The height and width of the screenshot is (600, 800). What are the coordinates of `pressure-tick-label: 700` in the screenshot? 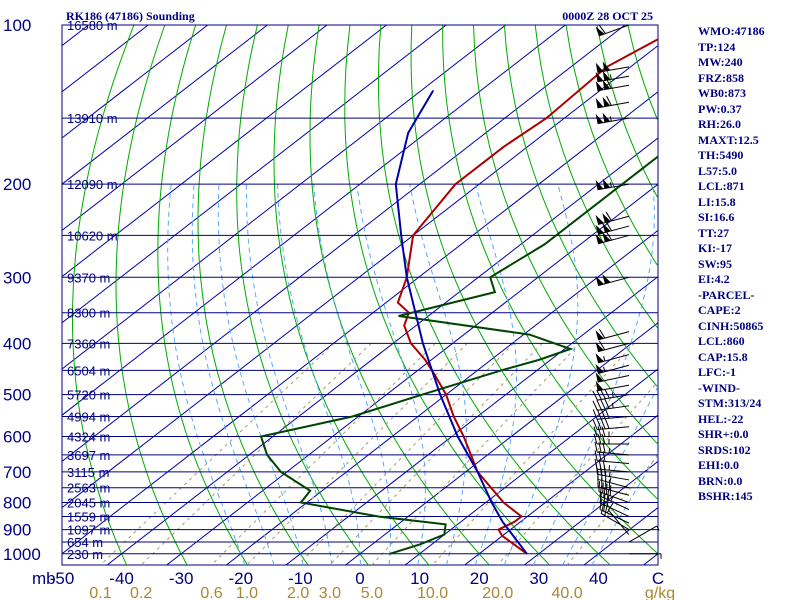 It's located at (17, 472).